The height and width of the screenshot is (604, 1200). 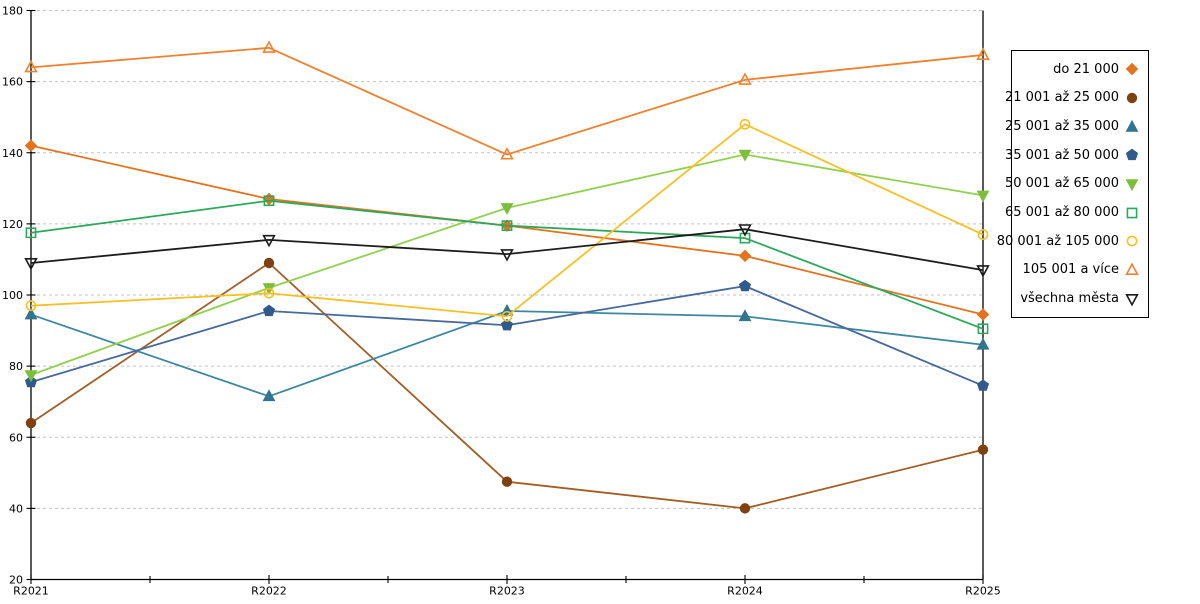 I want to click on legend-item-1: 21 001 až 25 000, so click(x=1076, y=98).